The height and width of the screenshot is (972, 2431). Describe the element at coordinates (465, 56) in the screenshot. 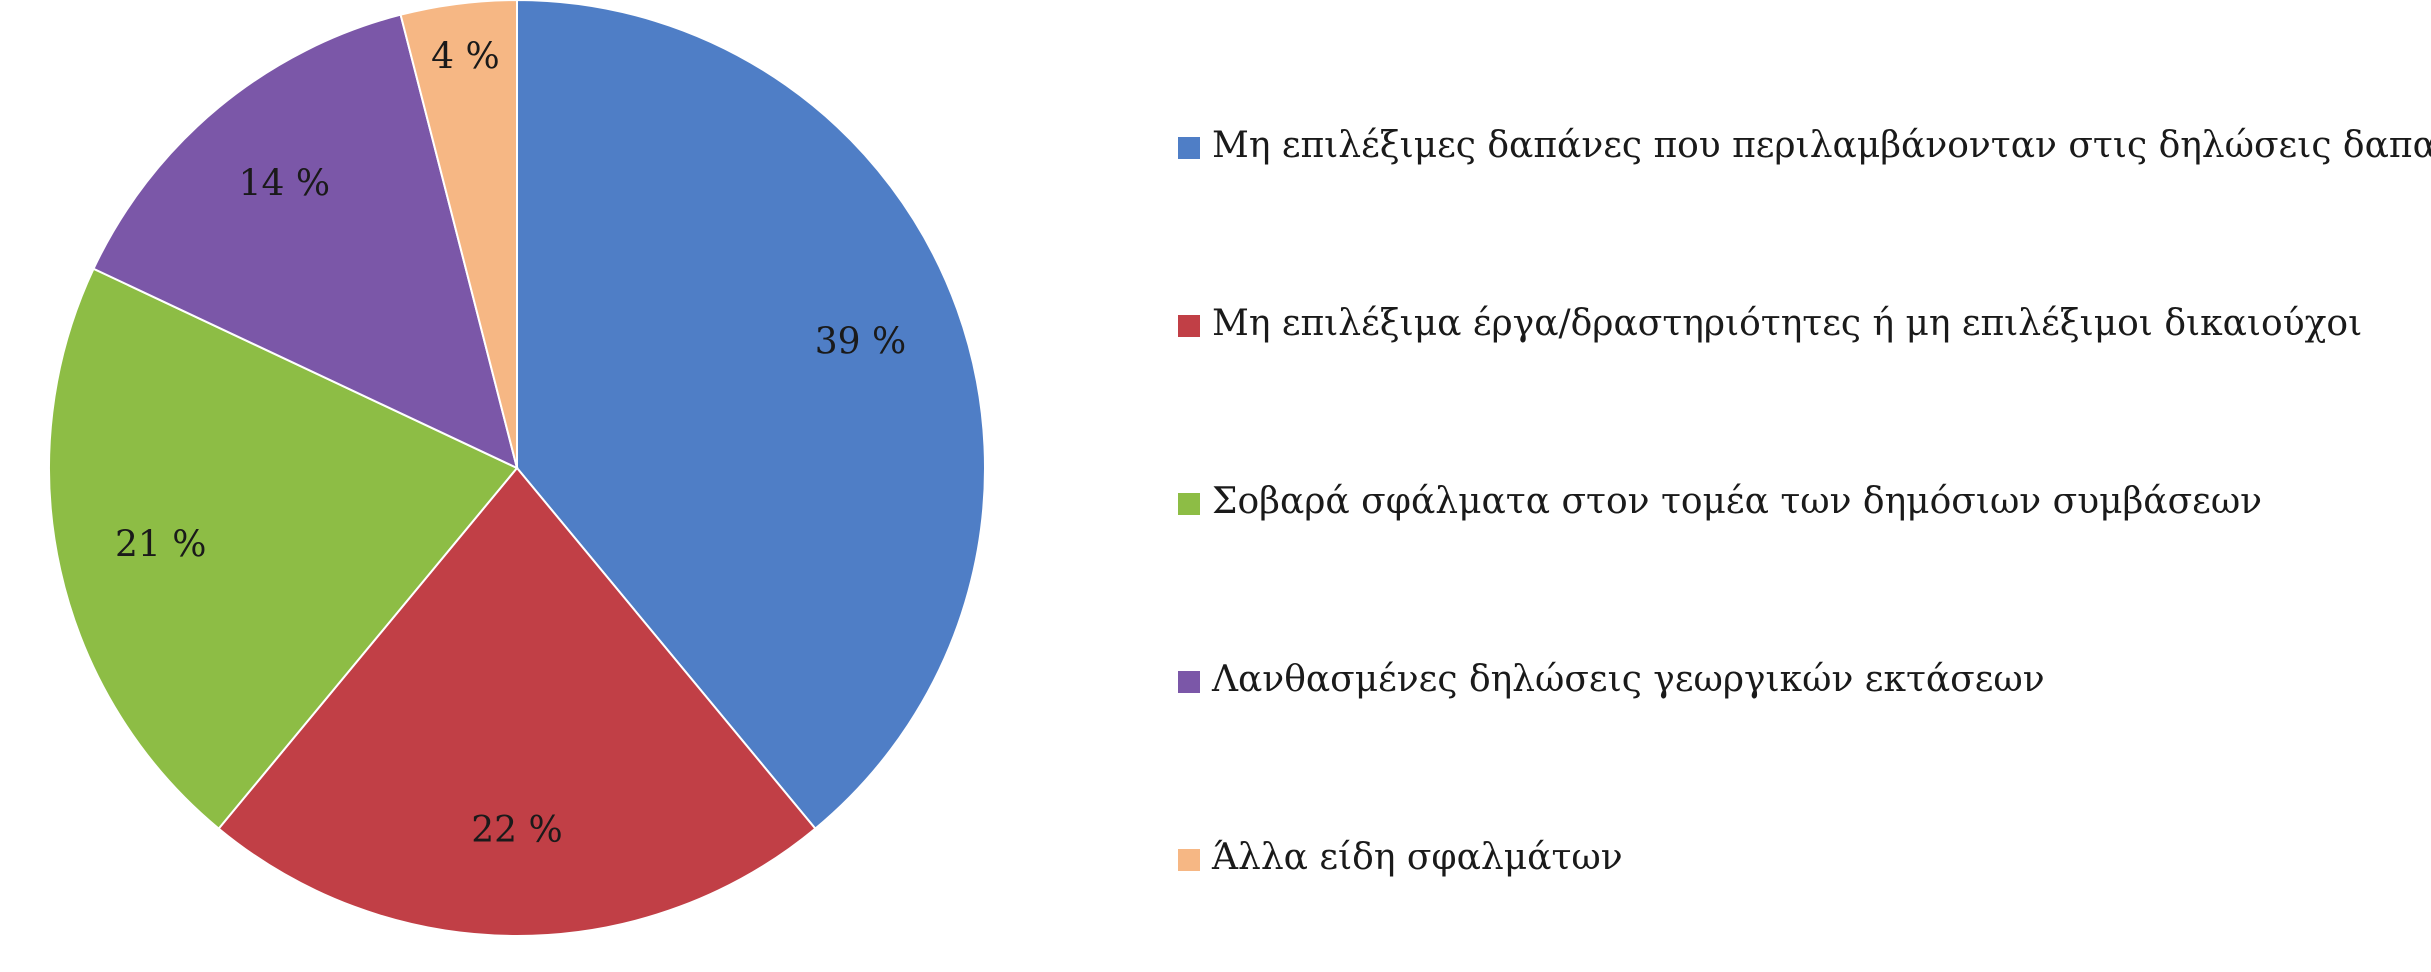

I see `slice-value-label-5: 4 %` at that location.